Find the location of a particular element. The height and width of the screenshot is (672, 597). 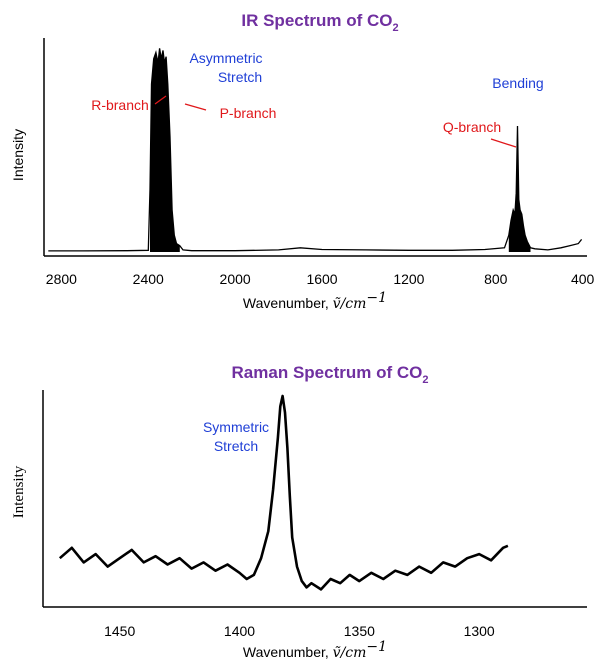

ir-x-tick-label: 1600 is located at coordinates (321, 279).